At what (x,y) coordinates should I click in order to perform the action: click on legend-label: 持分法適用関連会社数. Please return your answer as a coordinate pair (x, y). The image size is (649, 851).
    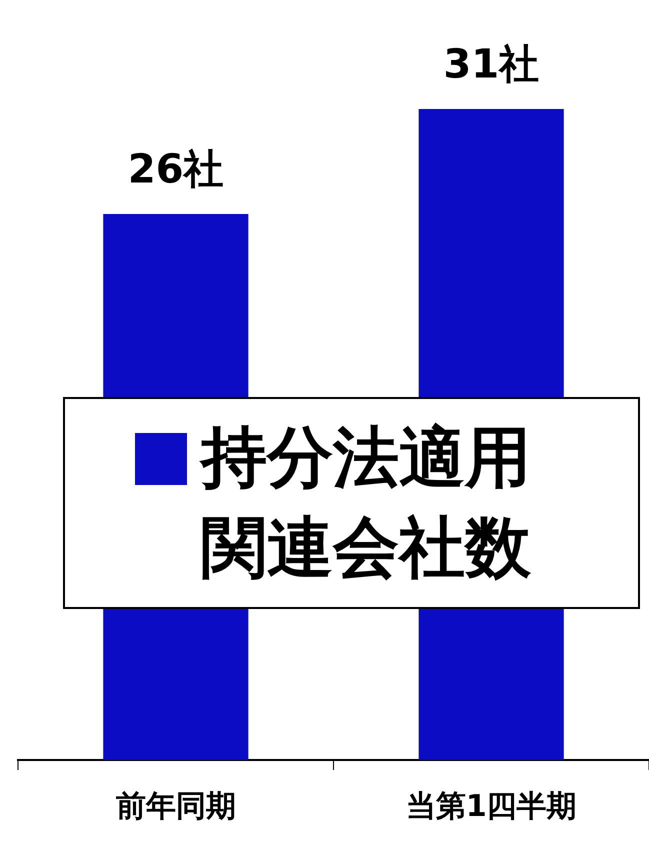
    Looking at the image, I should click on (366, 503).